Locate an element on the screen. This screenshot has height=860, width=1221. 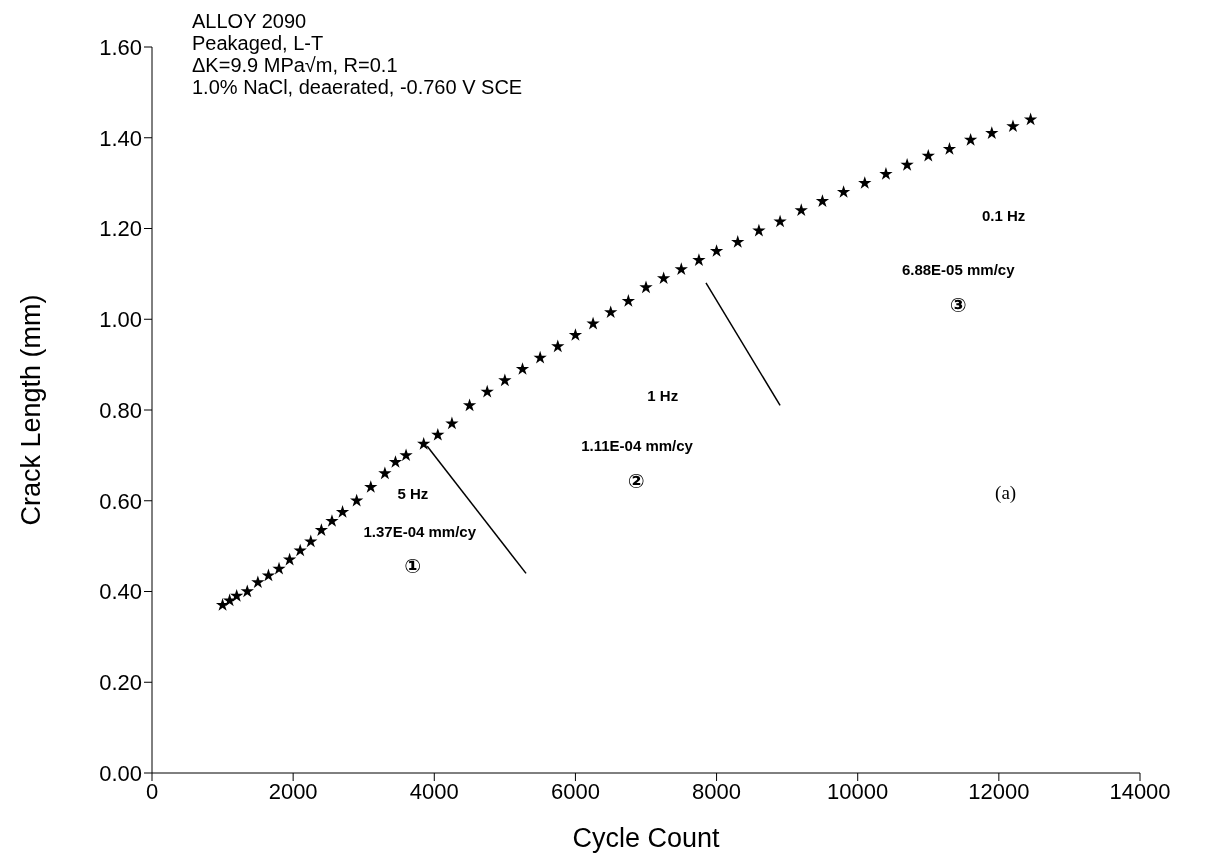
y-tick-label: 0.80 is located at coordinates (120, 410).